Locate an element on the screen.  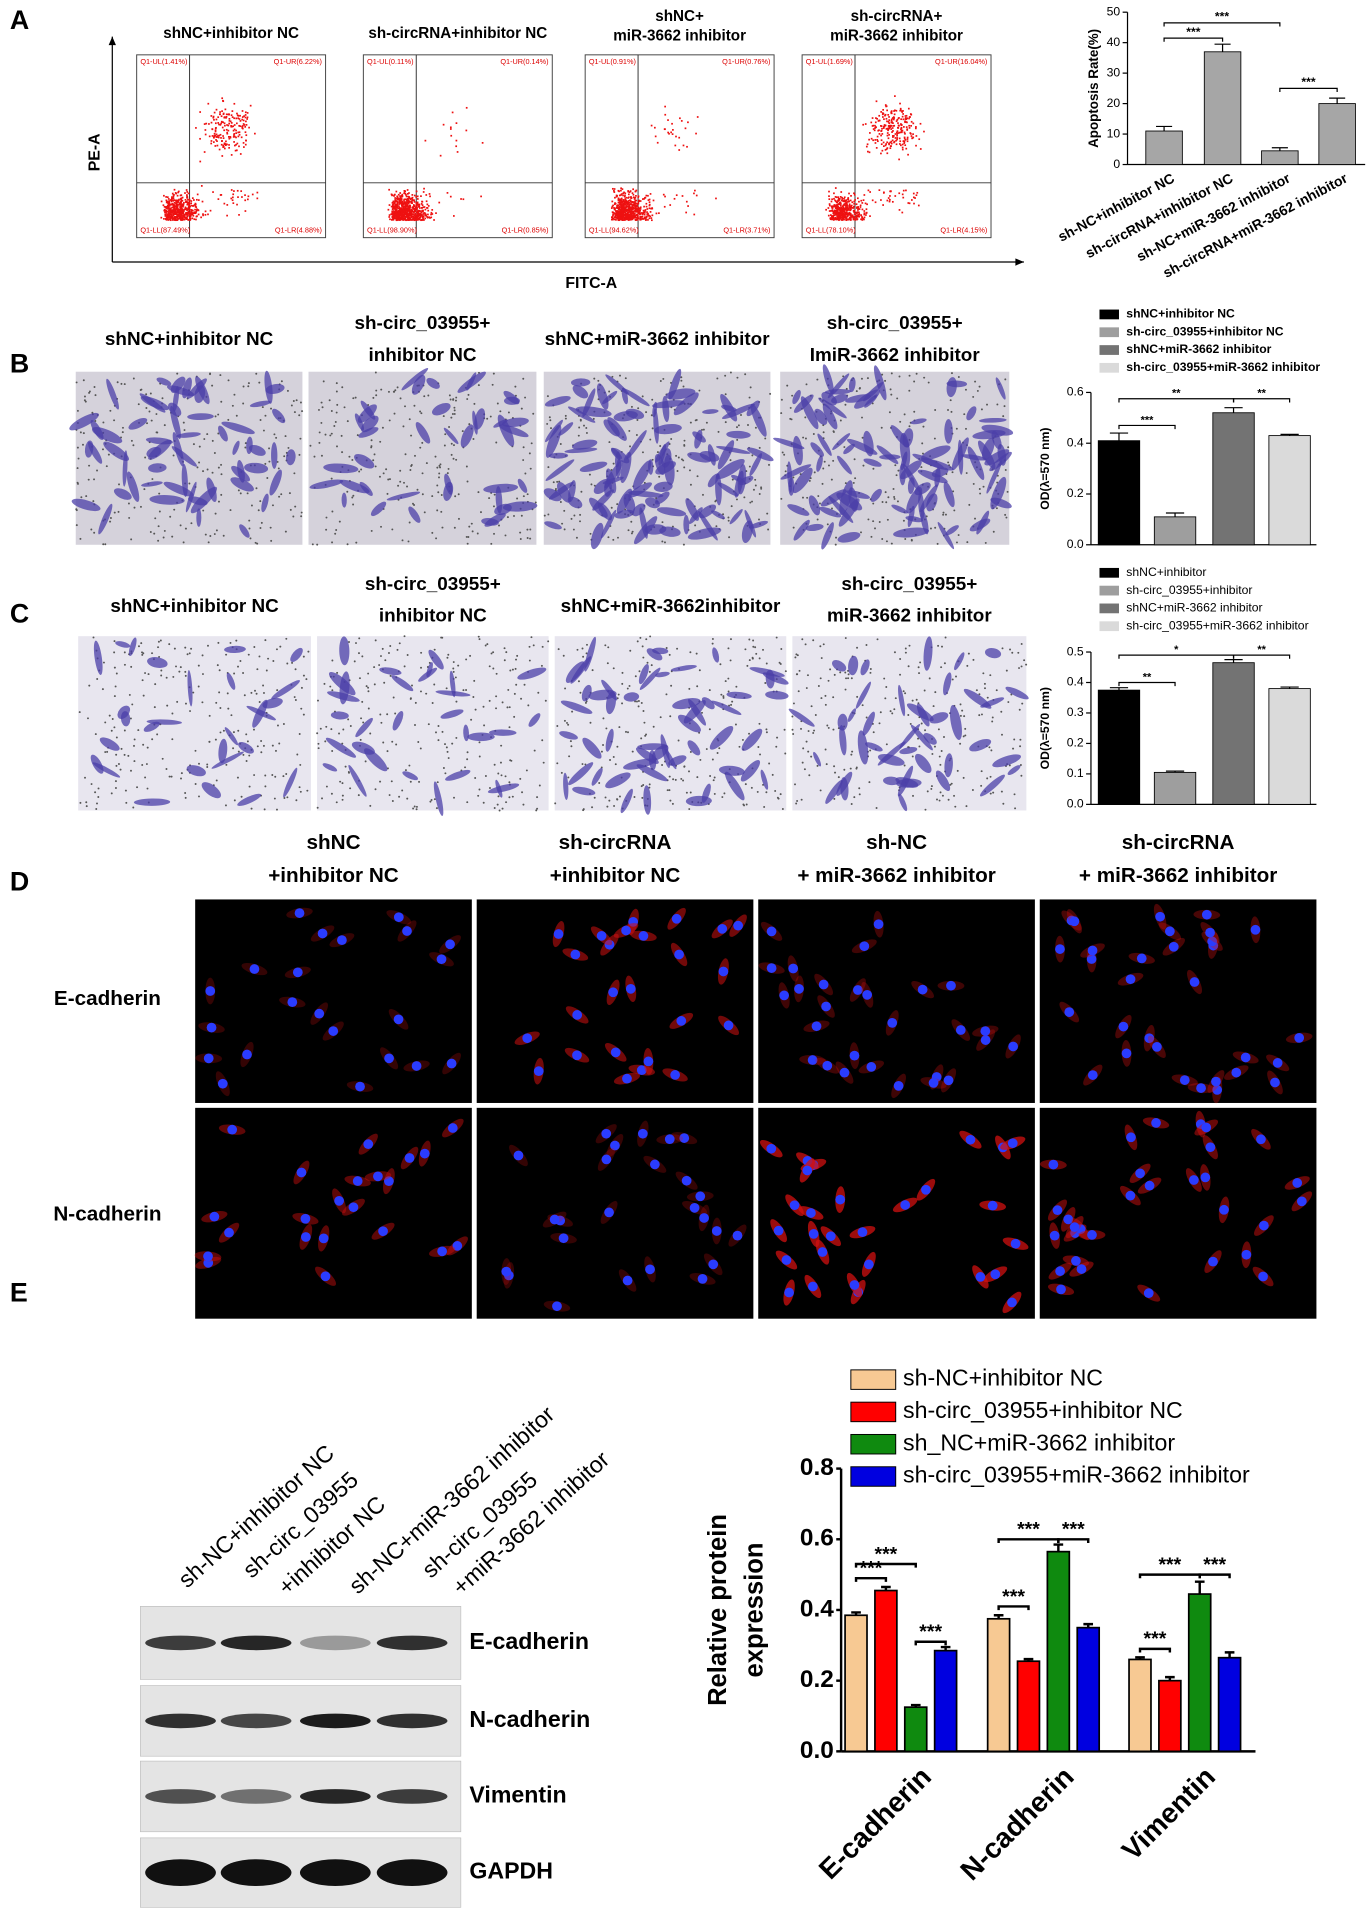
panel-label: D is located at coordinates (19, 882).